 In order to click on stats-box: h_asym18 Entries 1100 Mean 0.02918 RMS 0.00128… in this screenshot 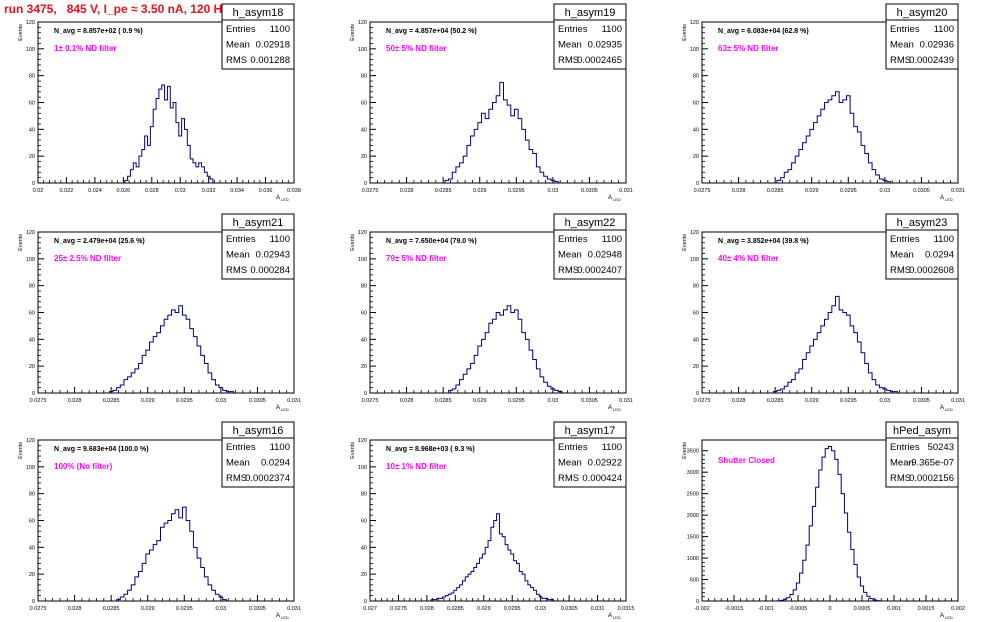, I will do `click(258, 36)`.